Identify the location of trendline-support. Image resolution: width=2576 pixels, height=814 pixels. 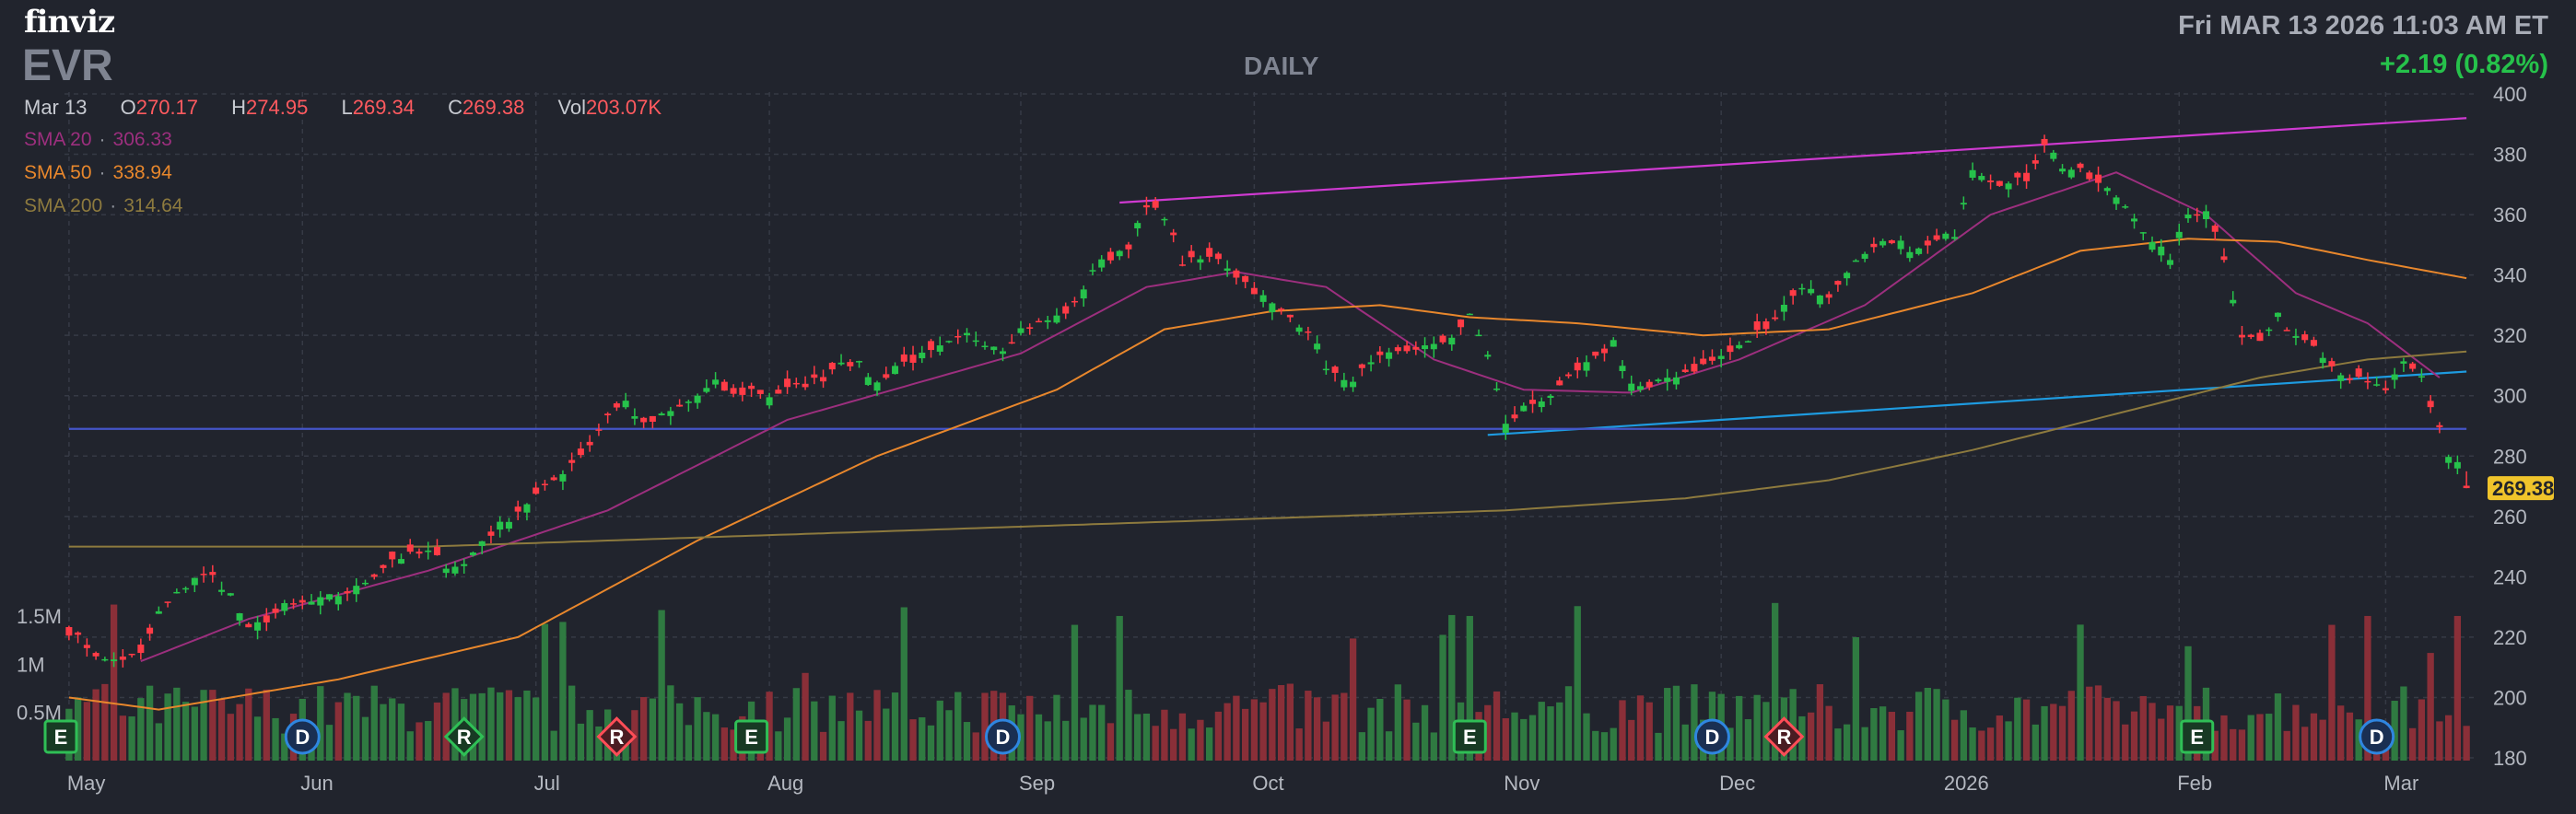
(1977, 403).